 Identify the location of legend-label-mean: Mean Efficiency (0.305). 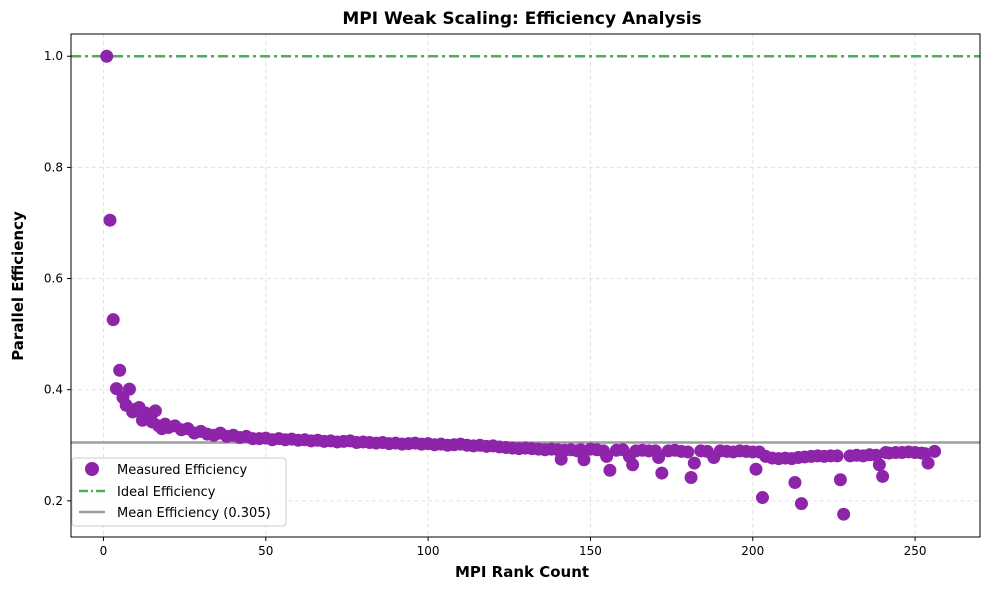
(194, 513).